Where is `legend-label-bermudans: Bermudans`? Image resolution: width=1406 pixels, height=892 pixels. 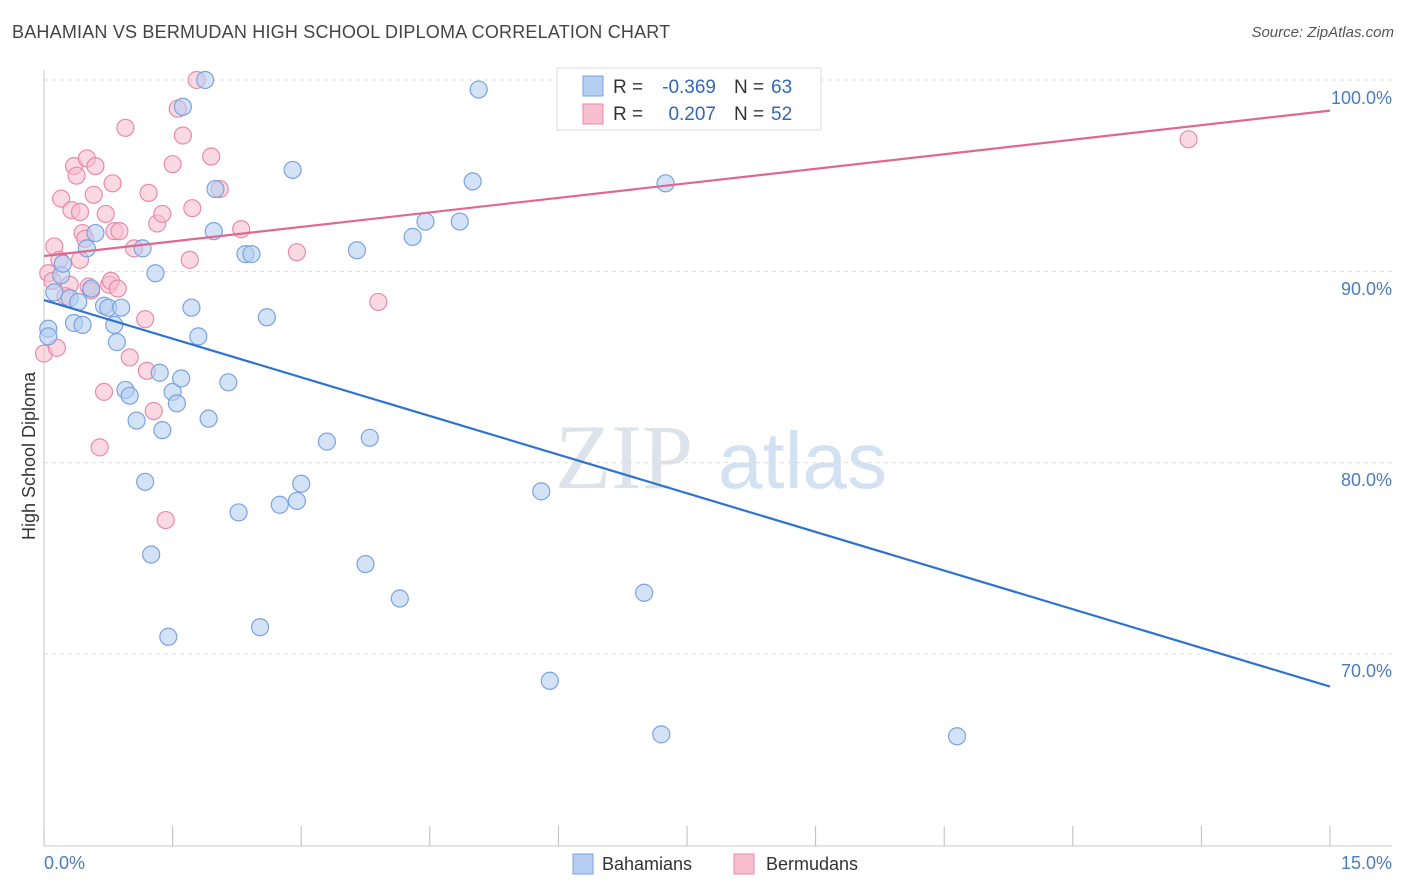 legend-label-bermudans: Bermudans is located at coordinates (812, 864).